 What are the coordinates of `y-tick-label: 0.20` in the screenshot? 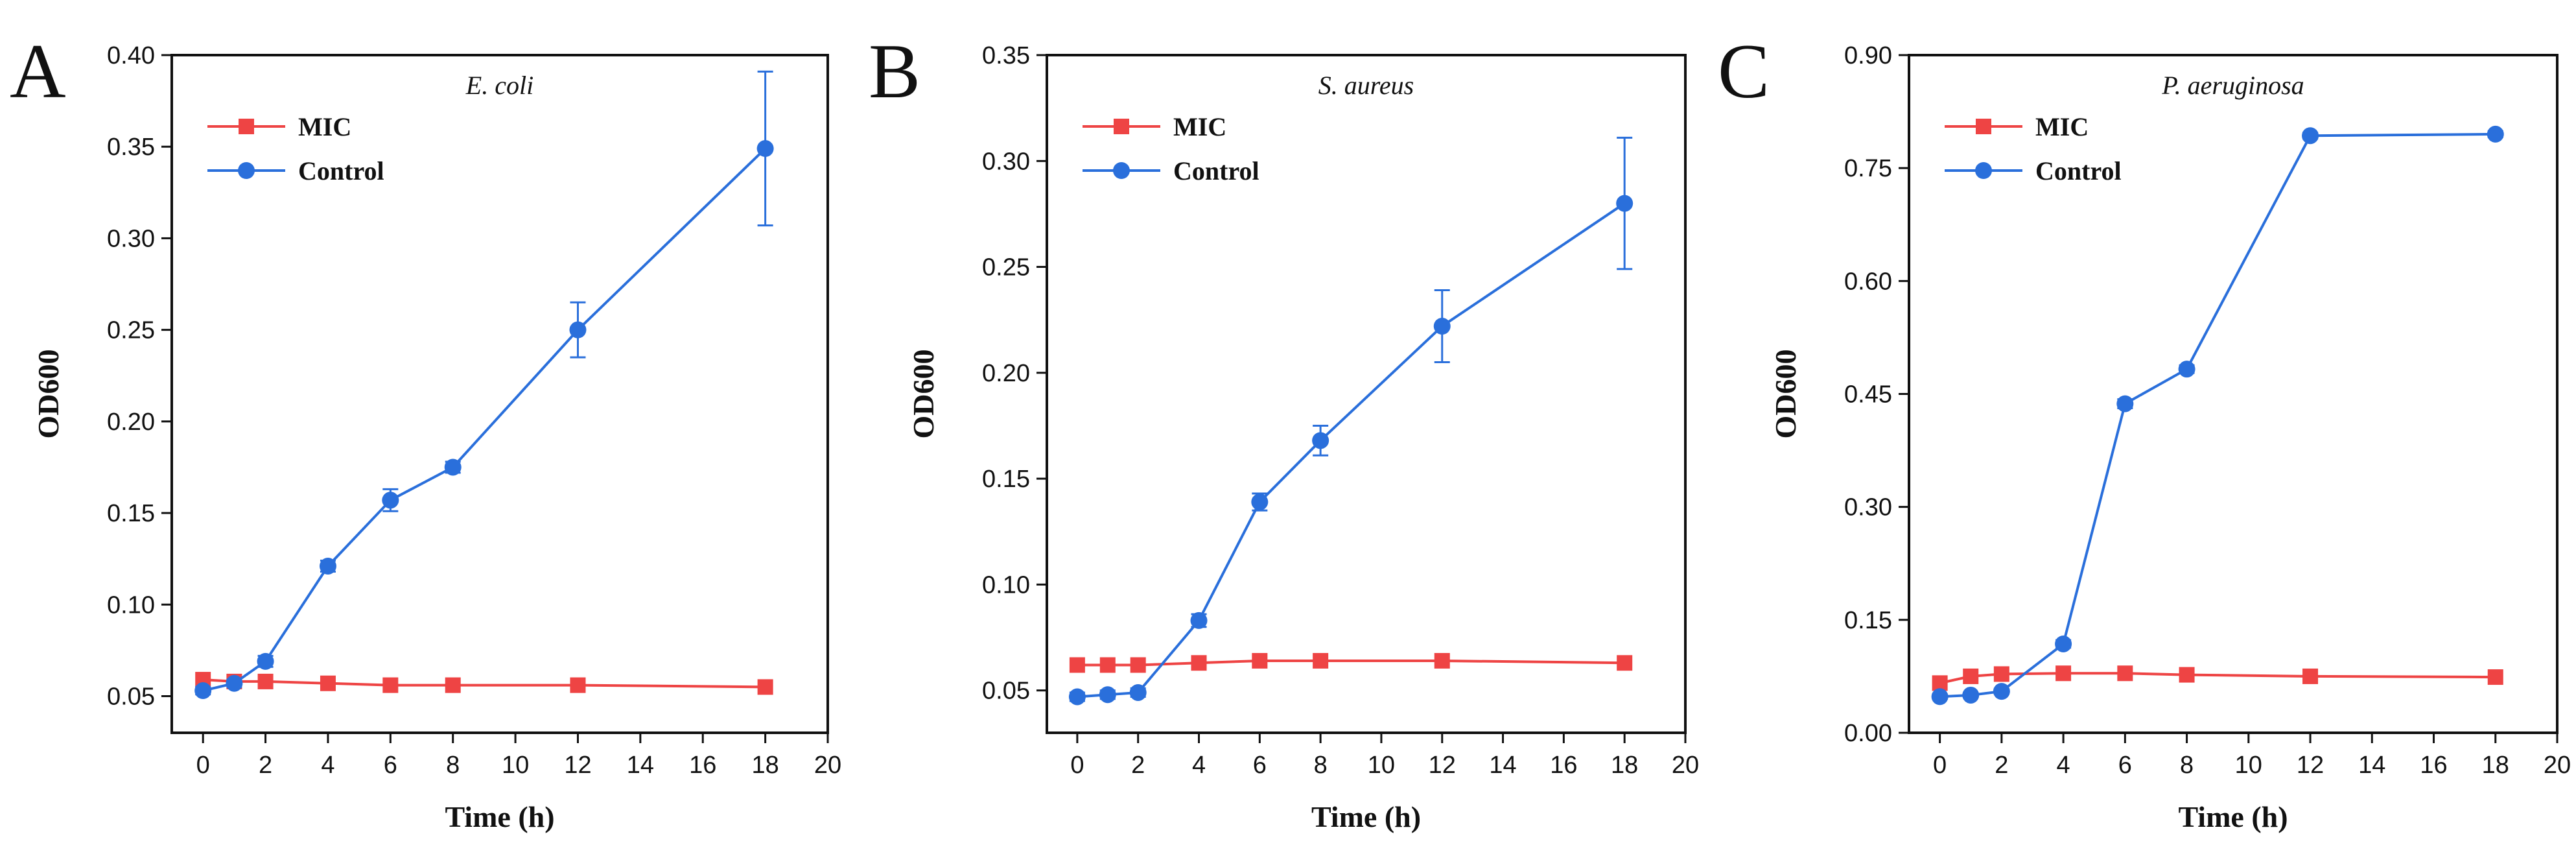 It's located at (131, 422).